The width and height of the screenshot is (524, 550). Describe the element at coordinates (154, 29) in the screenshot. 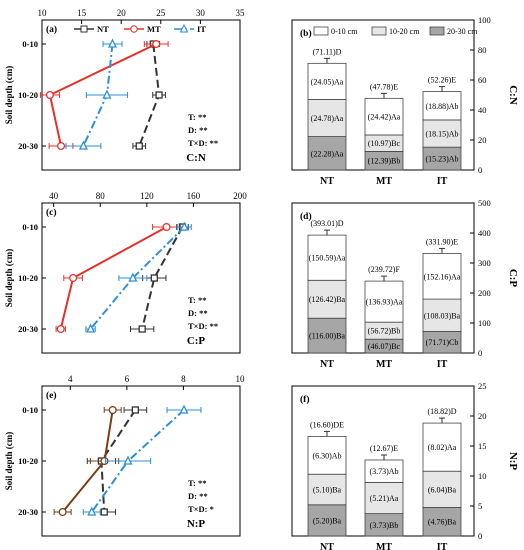

I see `legend-label: MT` at that location.